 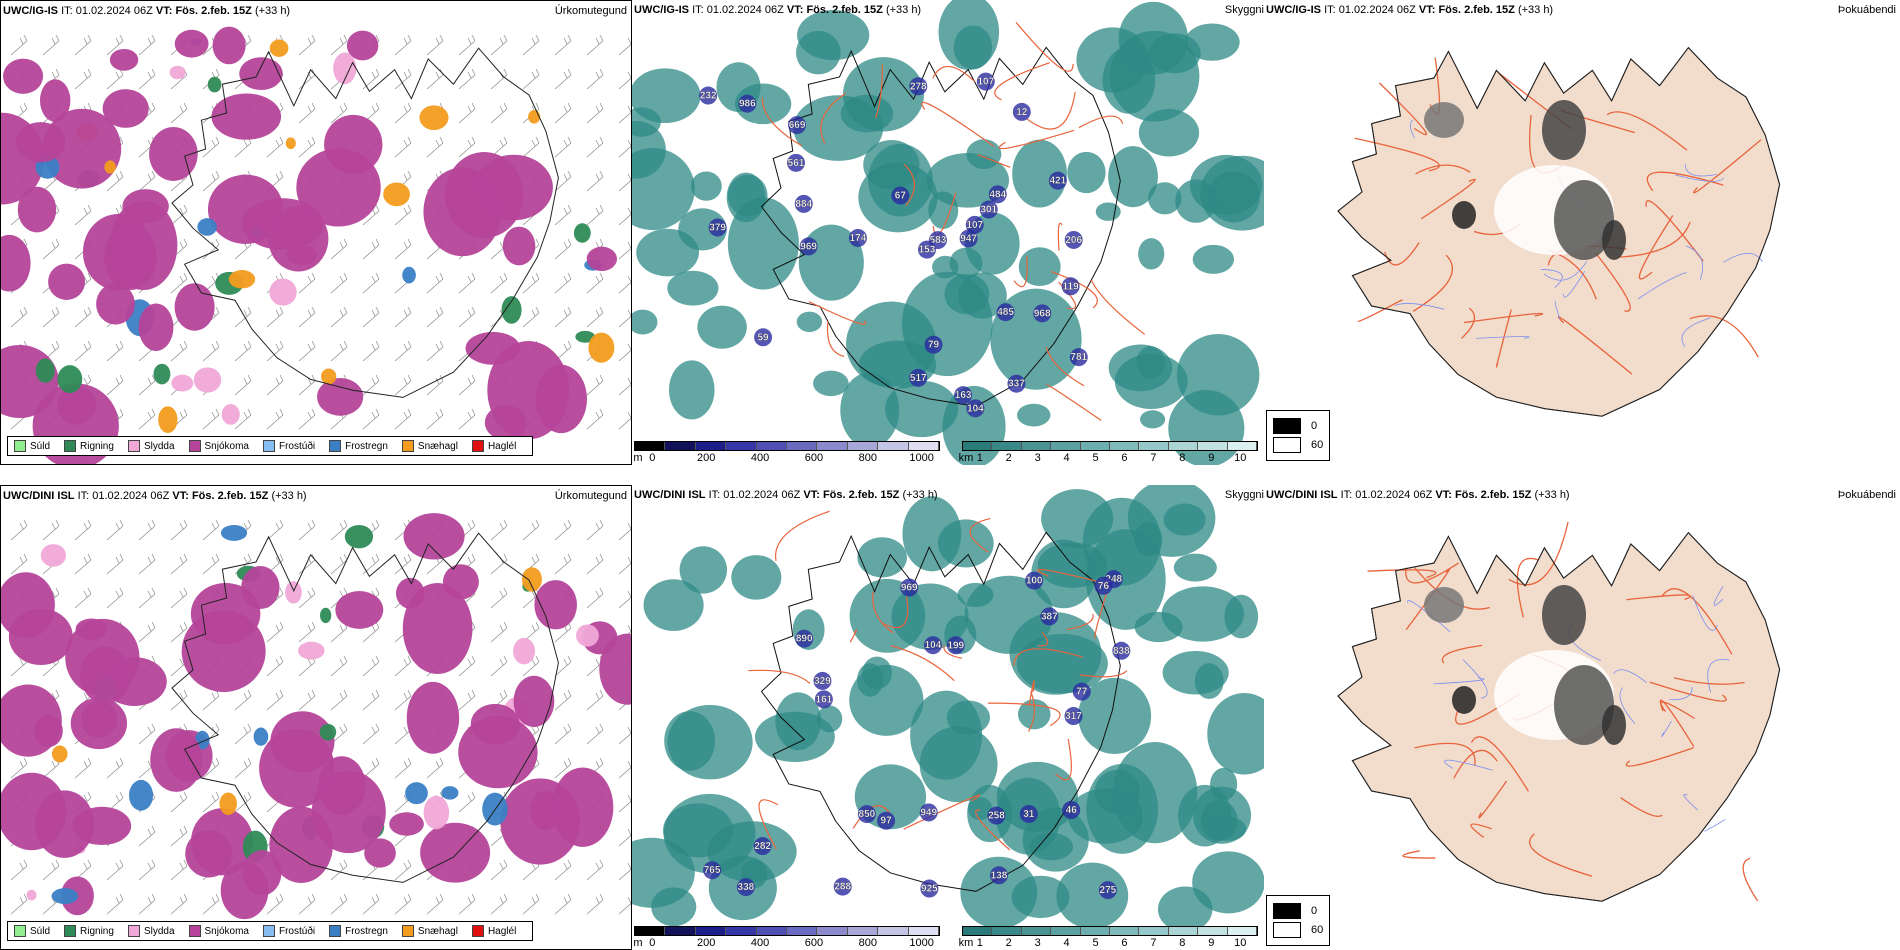 I want to click on fog-index-map, so click(x=1559, y=231).